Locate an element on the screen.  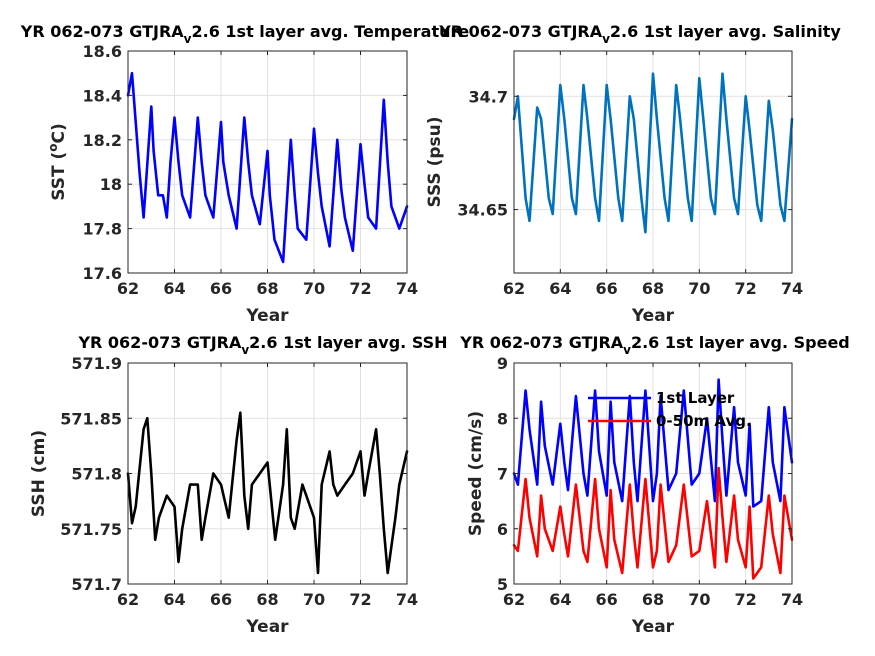
y-tick-label: 571.85 is located at coordinates (91, 418).